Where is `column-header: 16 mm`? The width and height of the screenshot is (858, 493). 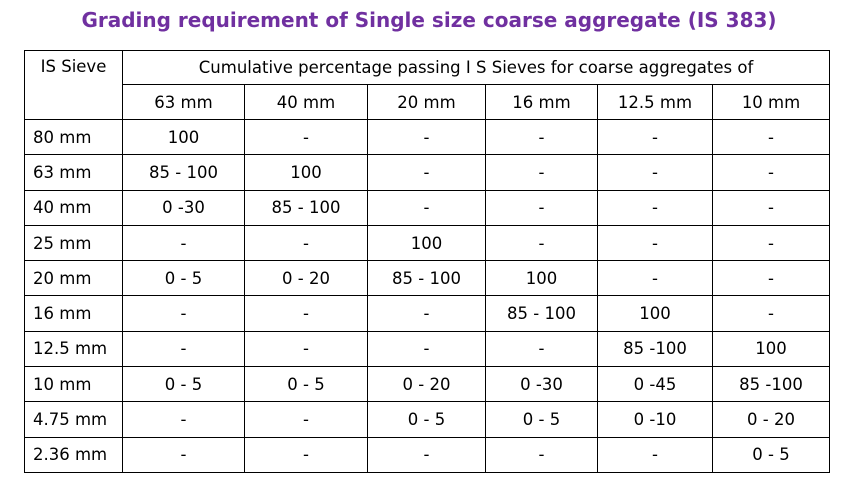
column-header: 16 mm is located at coordinates (541, 102).